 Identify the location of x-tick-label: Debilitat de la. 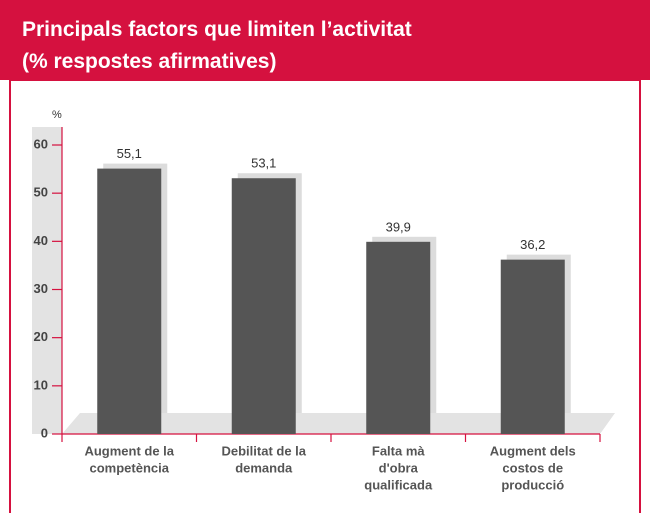
(263, 450).